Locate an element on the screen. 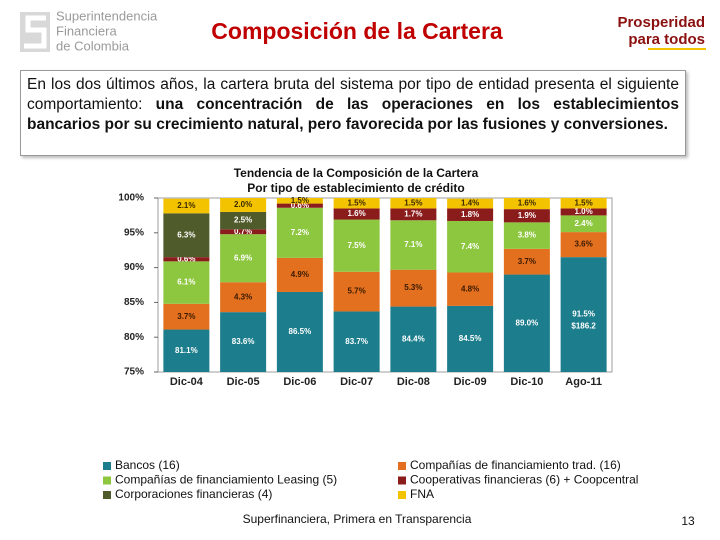 This screenshot has height=540, width=720. value-label: 4.8% is located at coordinates (470, 288).